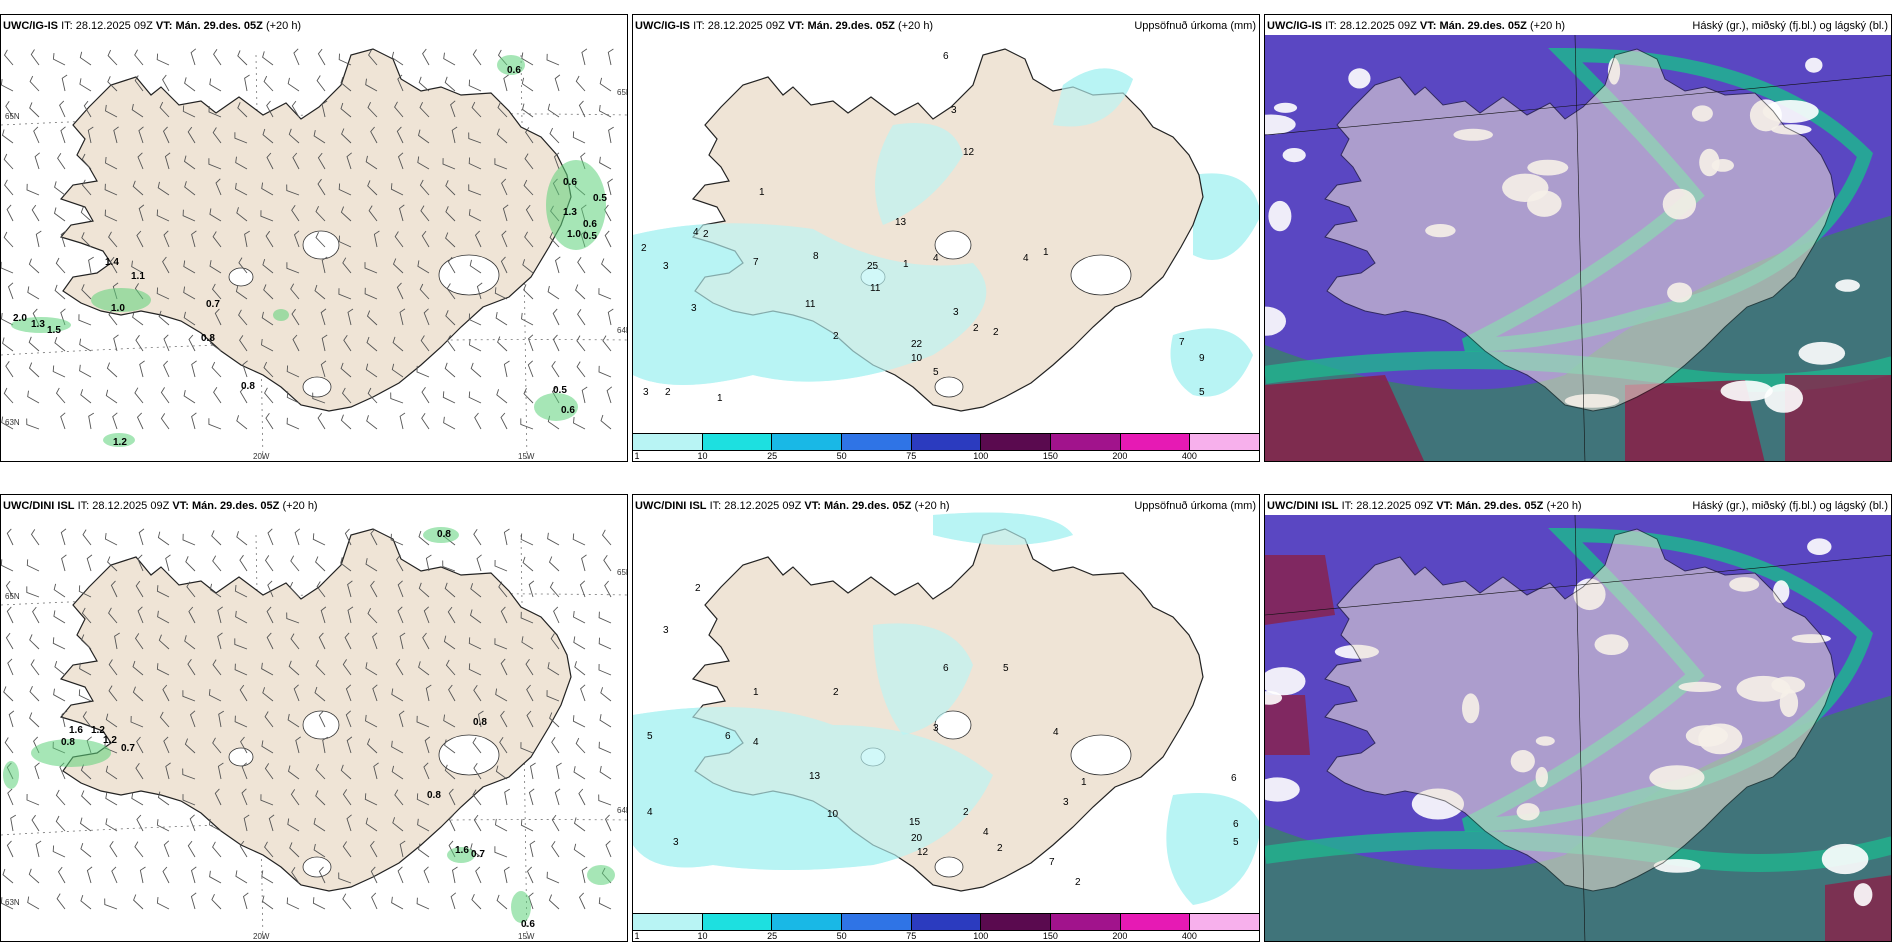  I want to click on colorbar-label: 50, so click(841, 456).